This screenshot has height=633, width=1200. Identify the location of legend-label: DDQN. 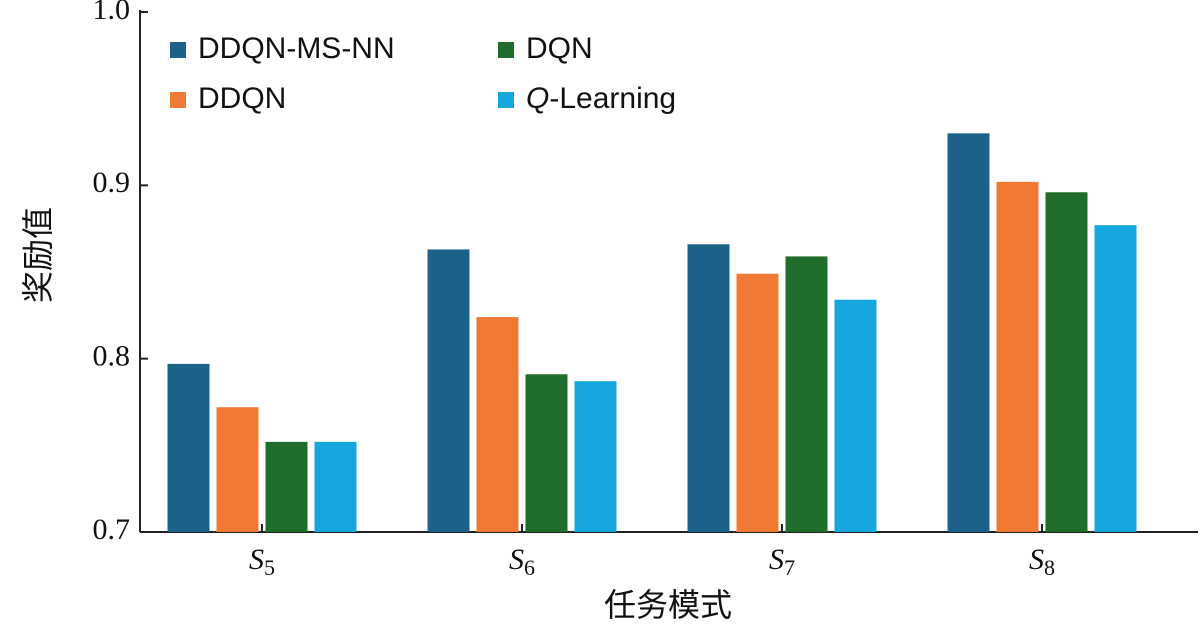
(242, 98).